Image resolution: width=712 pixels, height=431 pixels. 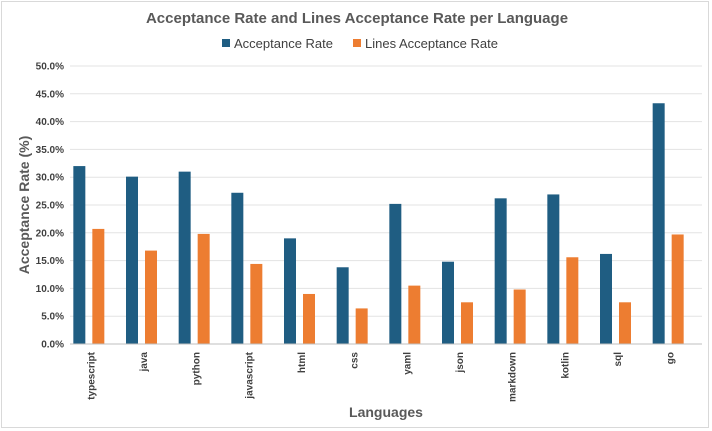 What do you see at coordinates (677, 289) in the screenshot?
I see `bar-lines-acceptance-rate-go` at bounding box center [677, 289].